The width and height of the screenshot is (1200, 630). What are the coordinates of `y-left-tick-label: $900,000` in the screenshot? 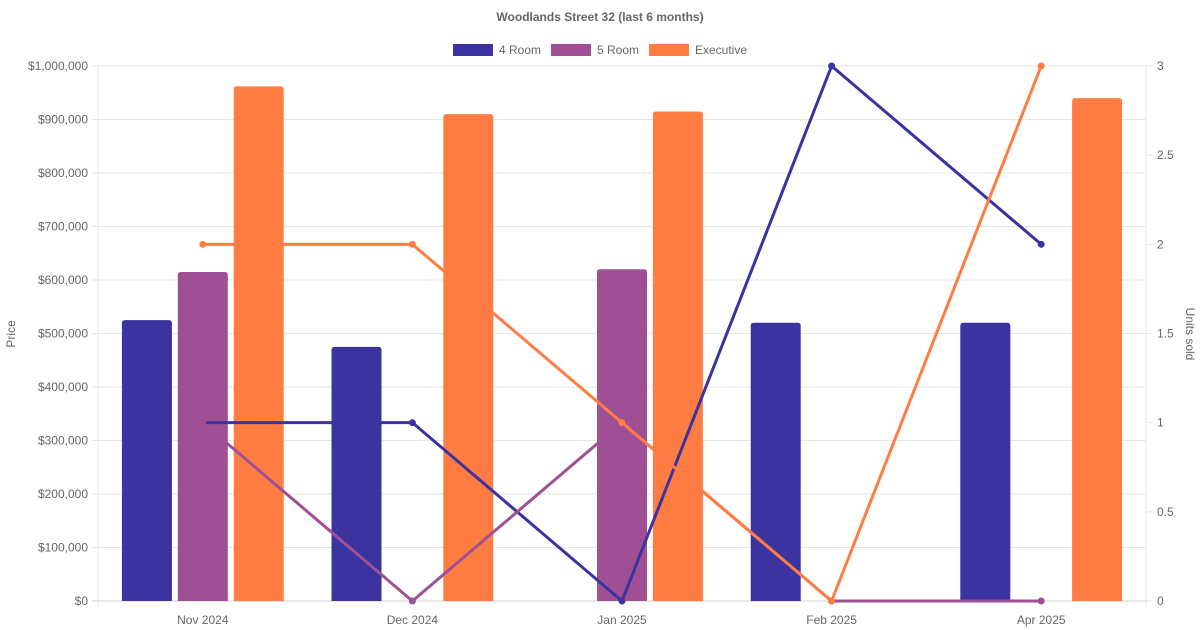 It's located at (63, 120).